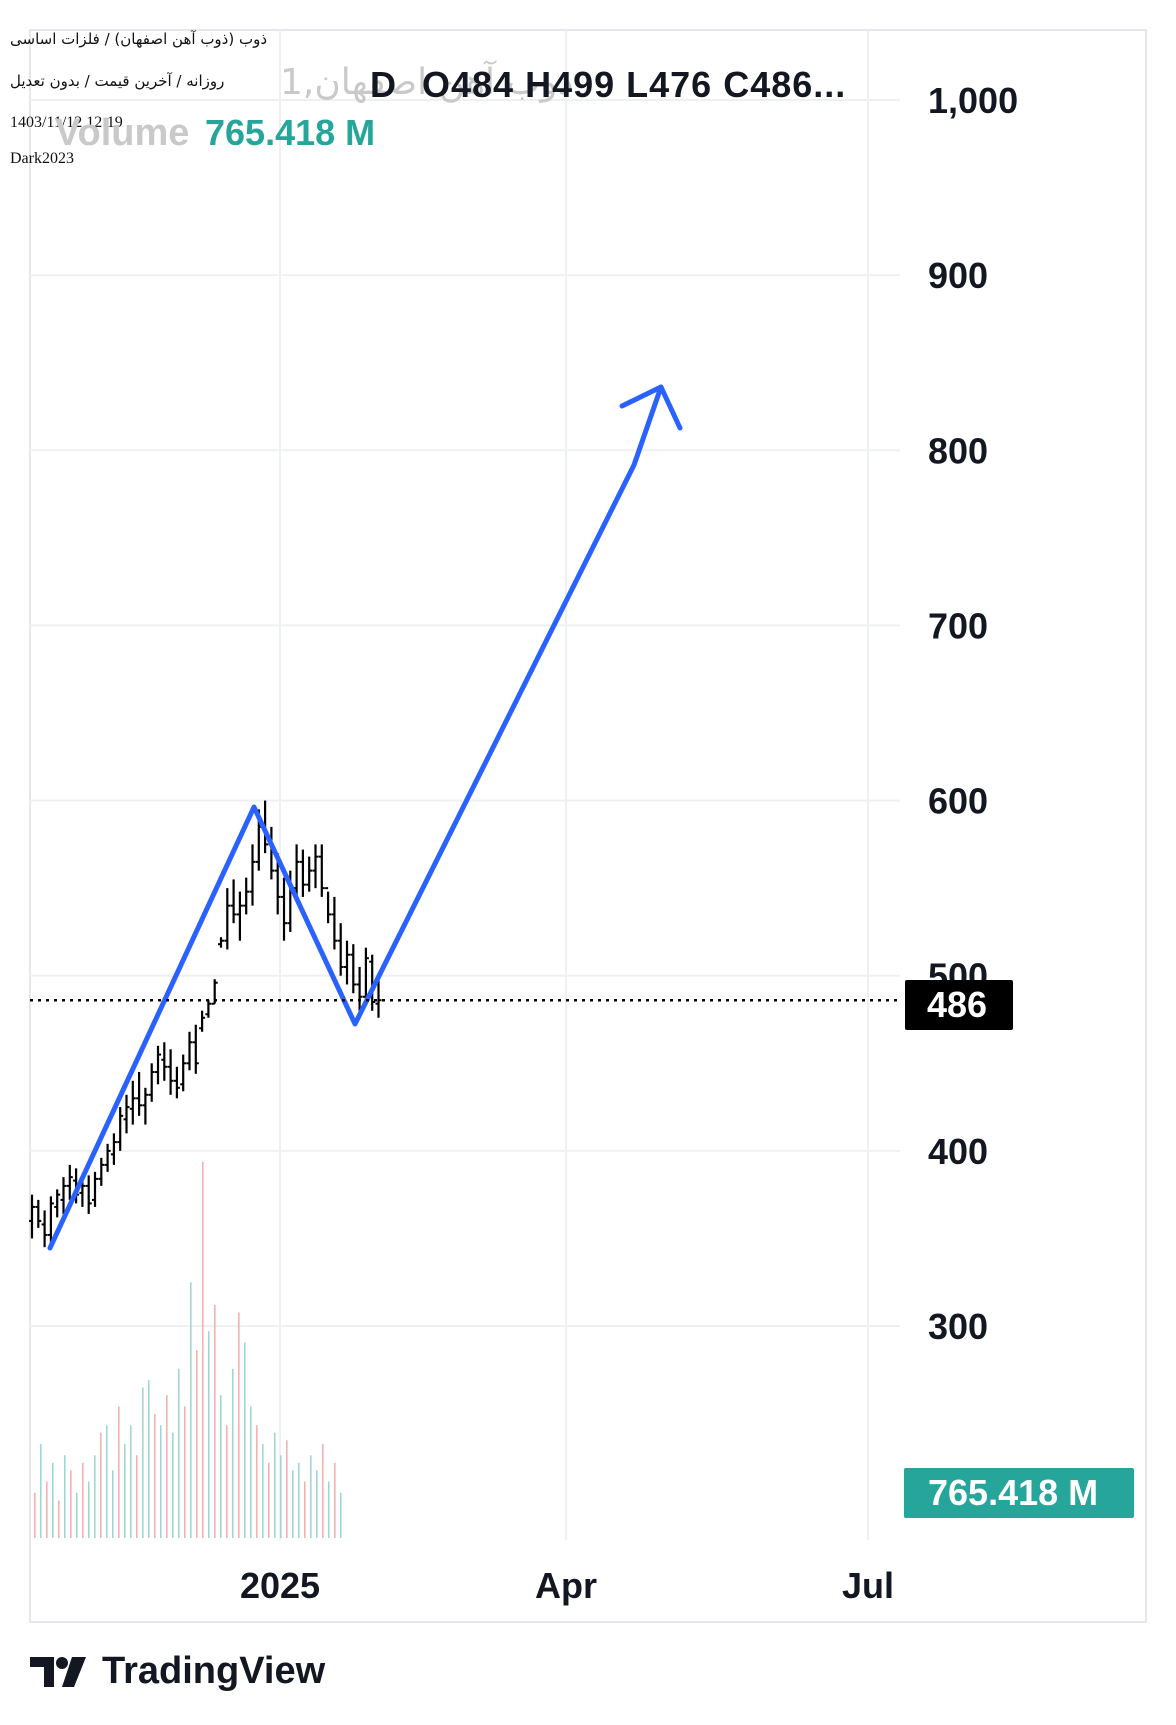 This screenshot has height=1725, width=1176. What do you see at coordinates (651, 407) in the screenshot?
I see `trend-arrowhead` at bounding box center [651, 407].